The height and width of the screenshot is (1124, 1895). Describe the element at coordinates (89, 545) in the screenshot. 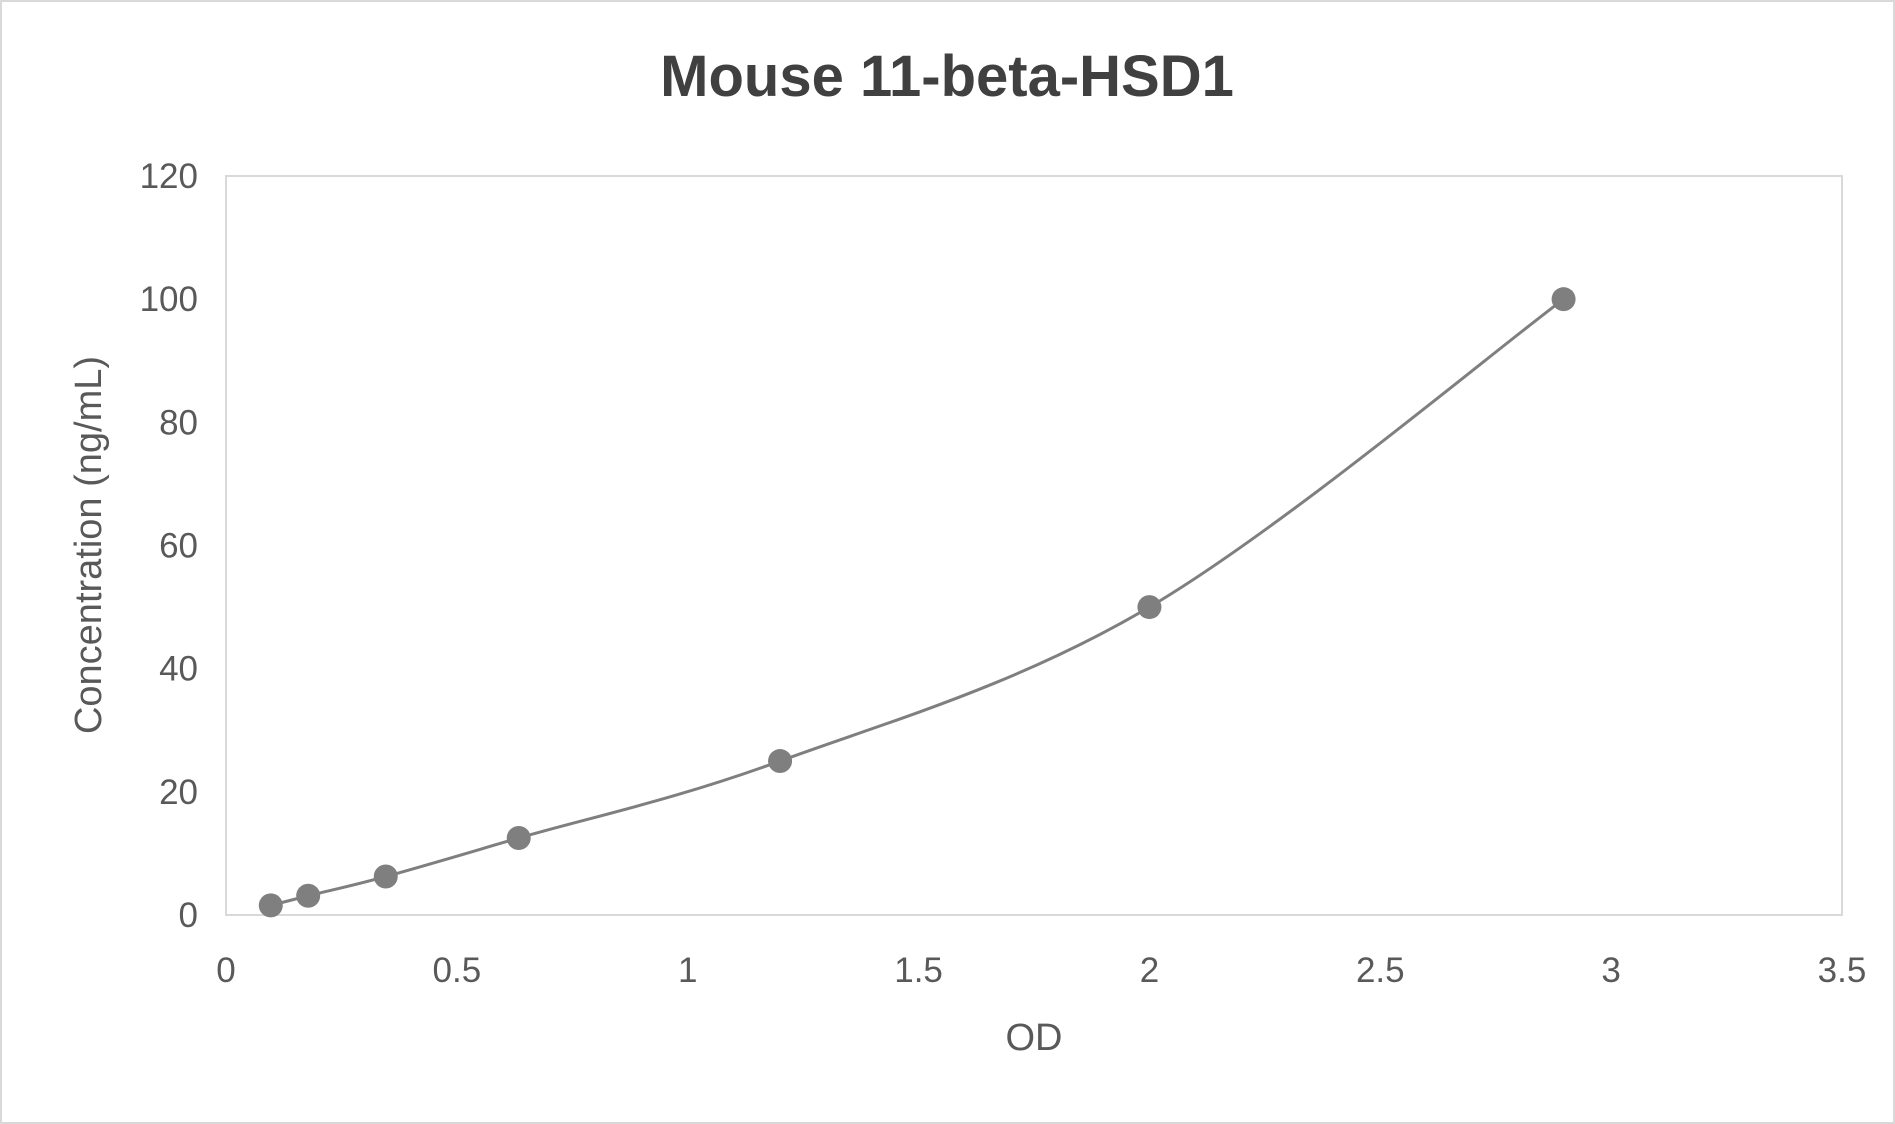

I see `y-axis-label: Concentration (ng/mL)` at that location.